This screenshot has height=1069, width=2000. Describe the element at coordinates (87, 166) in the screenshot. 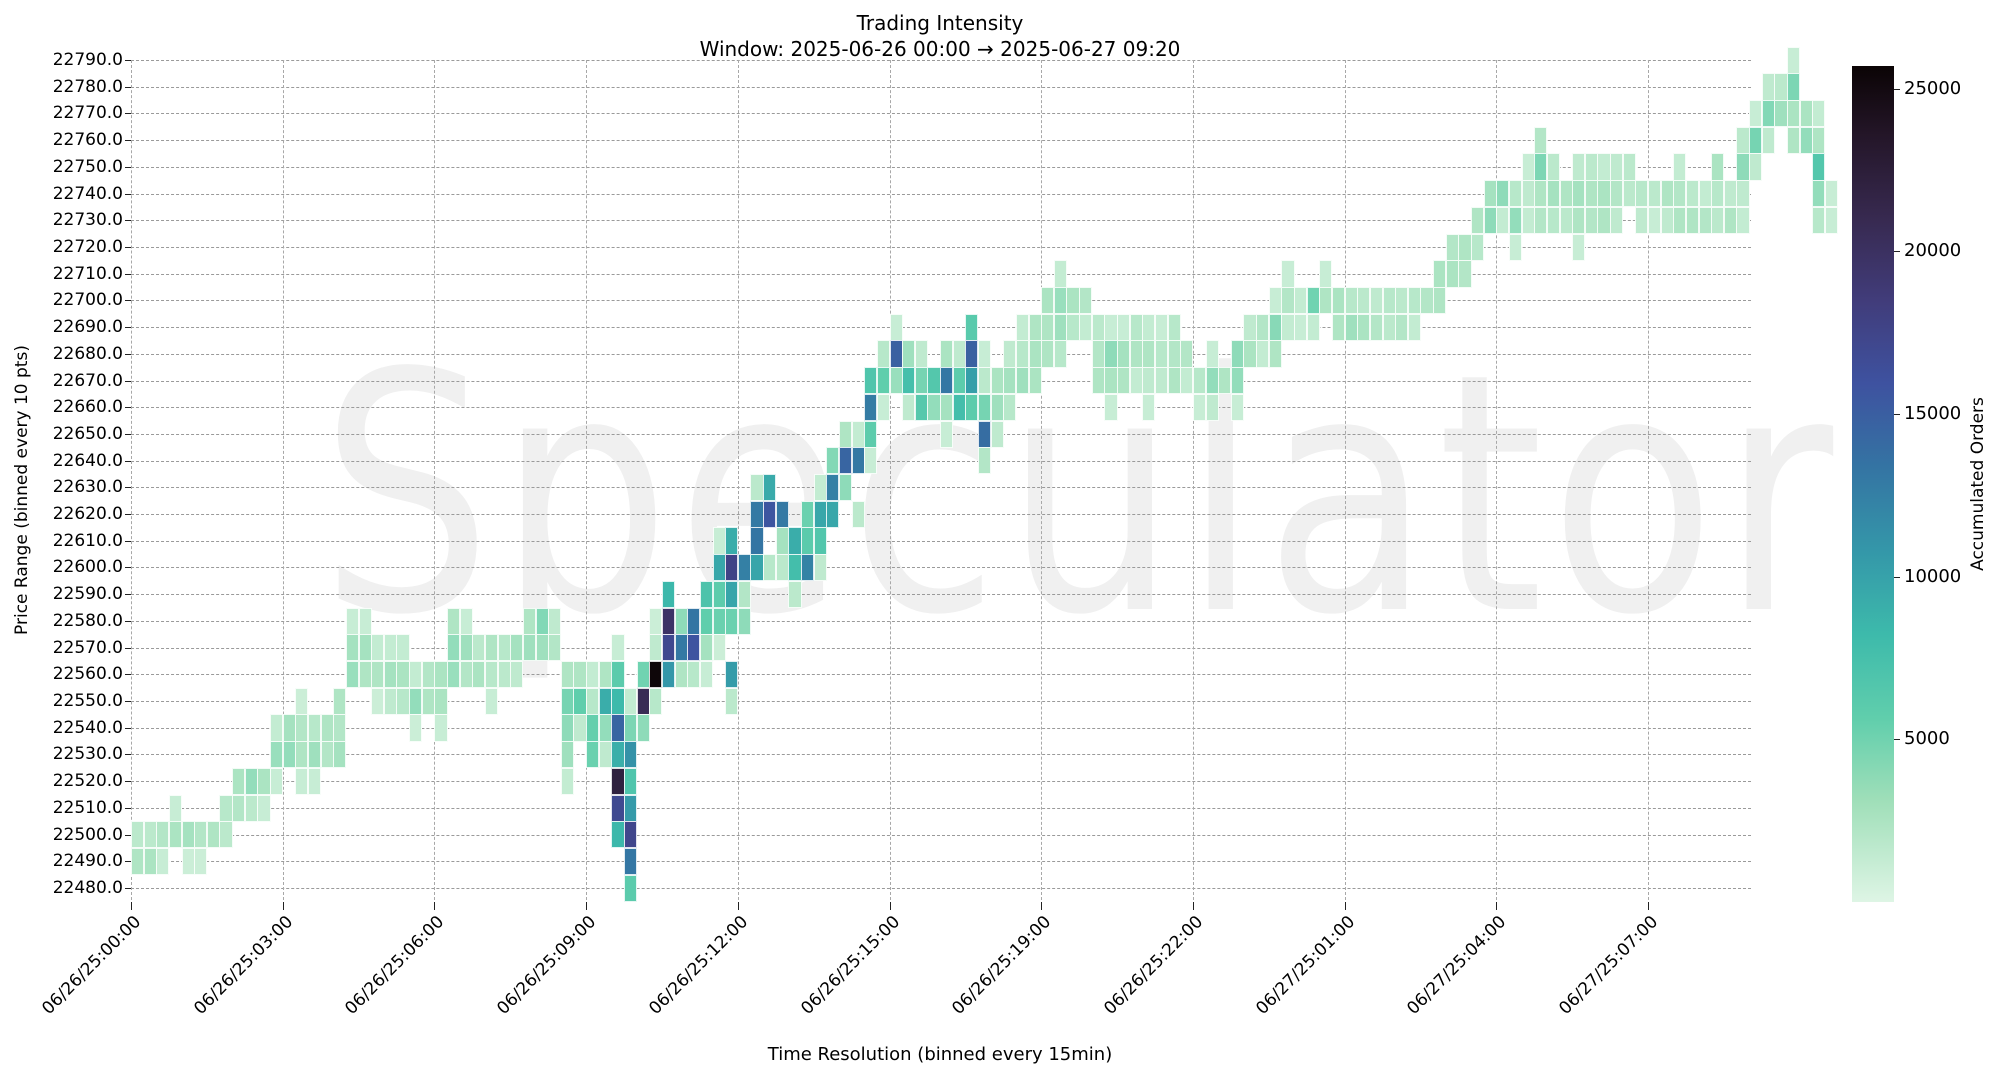

I see `y-tick-label: 22750.0` at that location.